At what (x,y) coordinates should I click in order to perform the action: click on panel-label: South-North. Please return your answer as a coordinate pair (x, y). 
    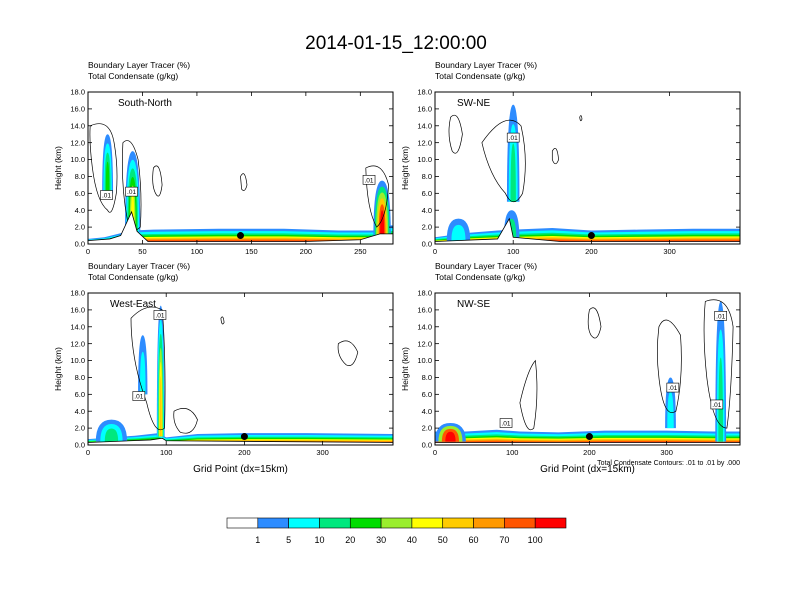
    Looking at the image, I should click on (145, 103).